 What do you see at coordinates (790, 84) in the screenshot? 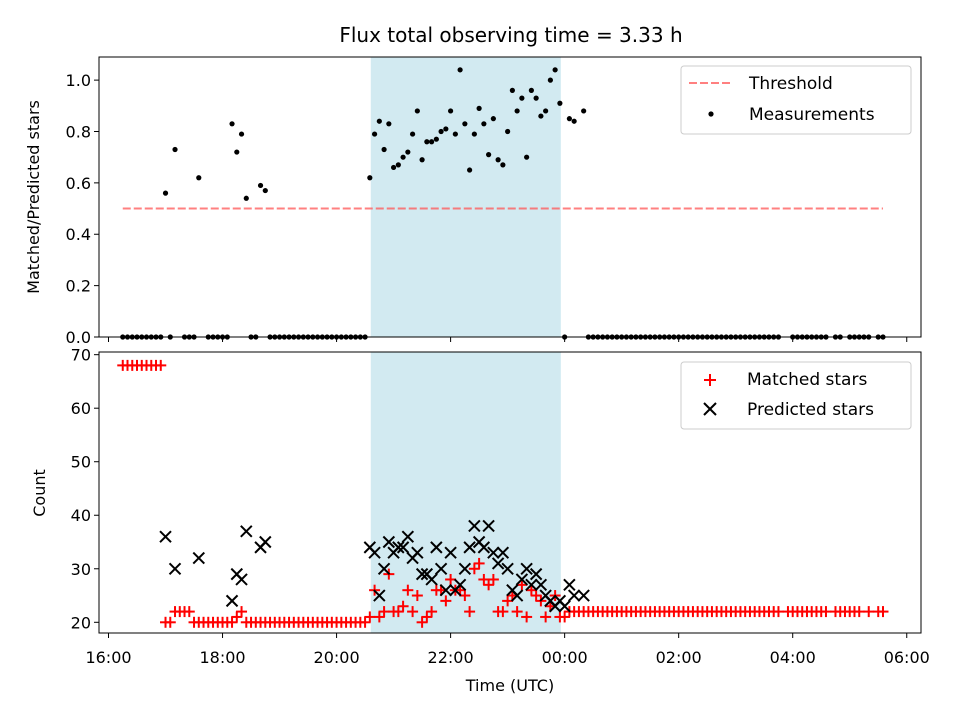
I see `threshold-legend-label: Threshold` at bounding box center [790, 84].